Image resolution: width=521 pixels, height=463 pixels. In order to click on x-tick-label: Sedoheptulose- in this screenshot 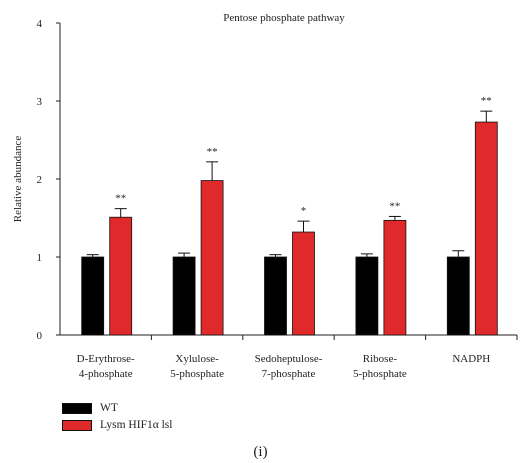, I will do `click(289, 359)`.